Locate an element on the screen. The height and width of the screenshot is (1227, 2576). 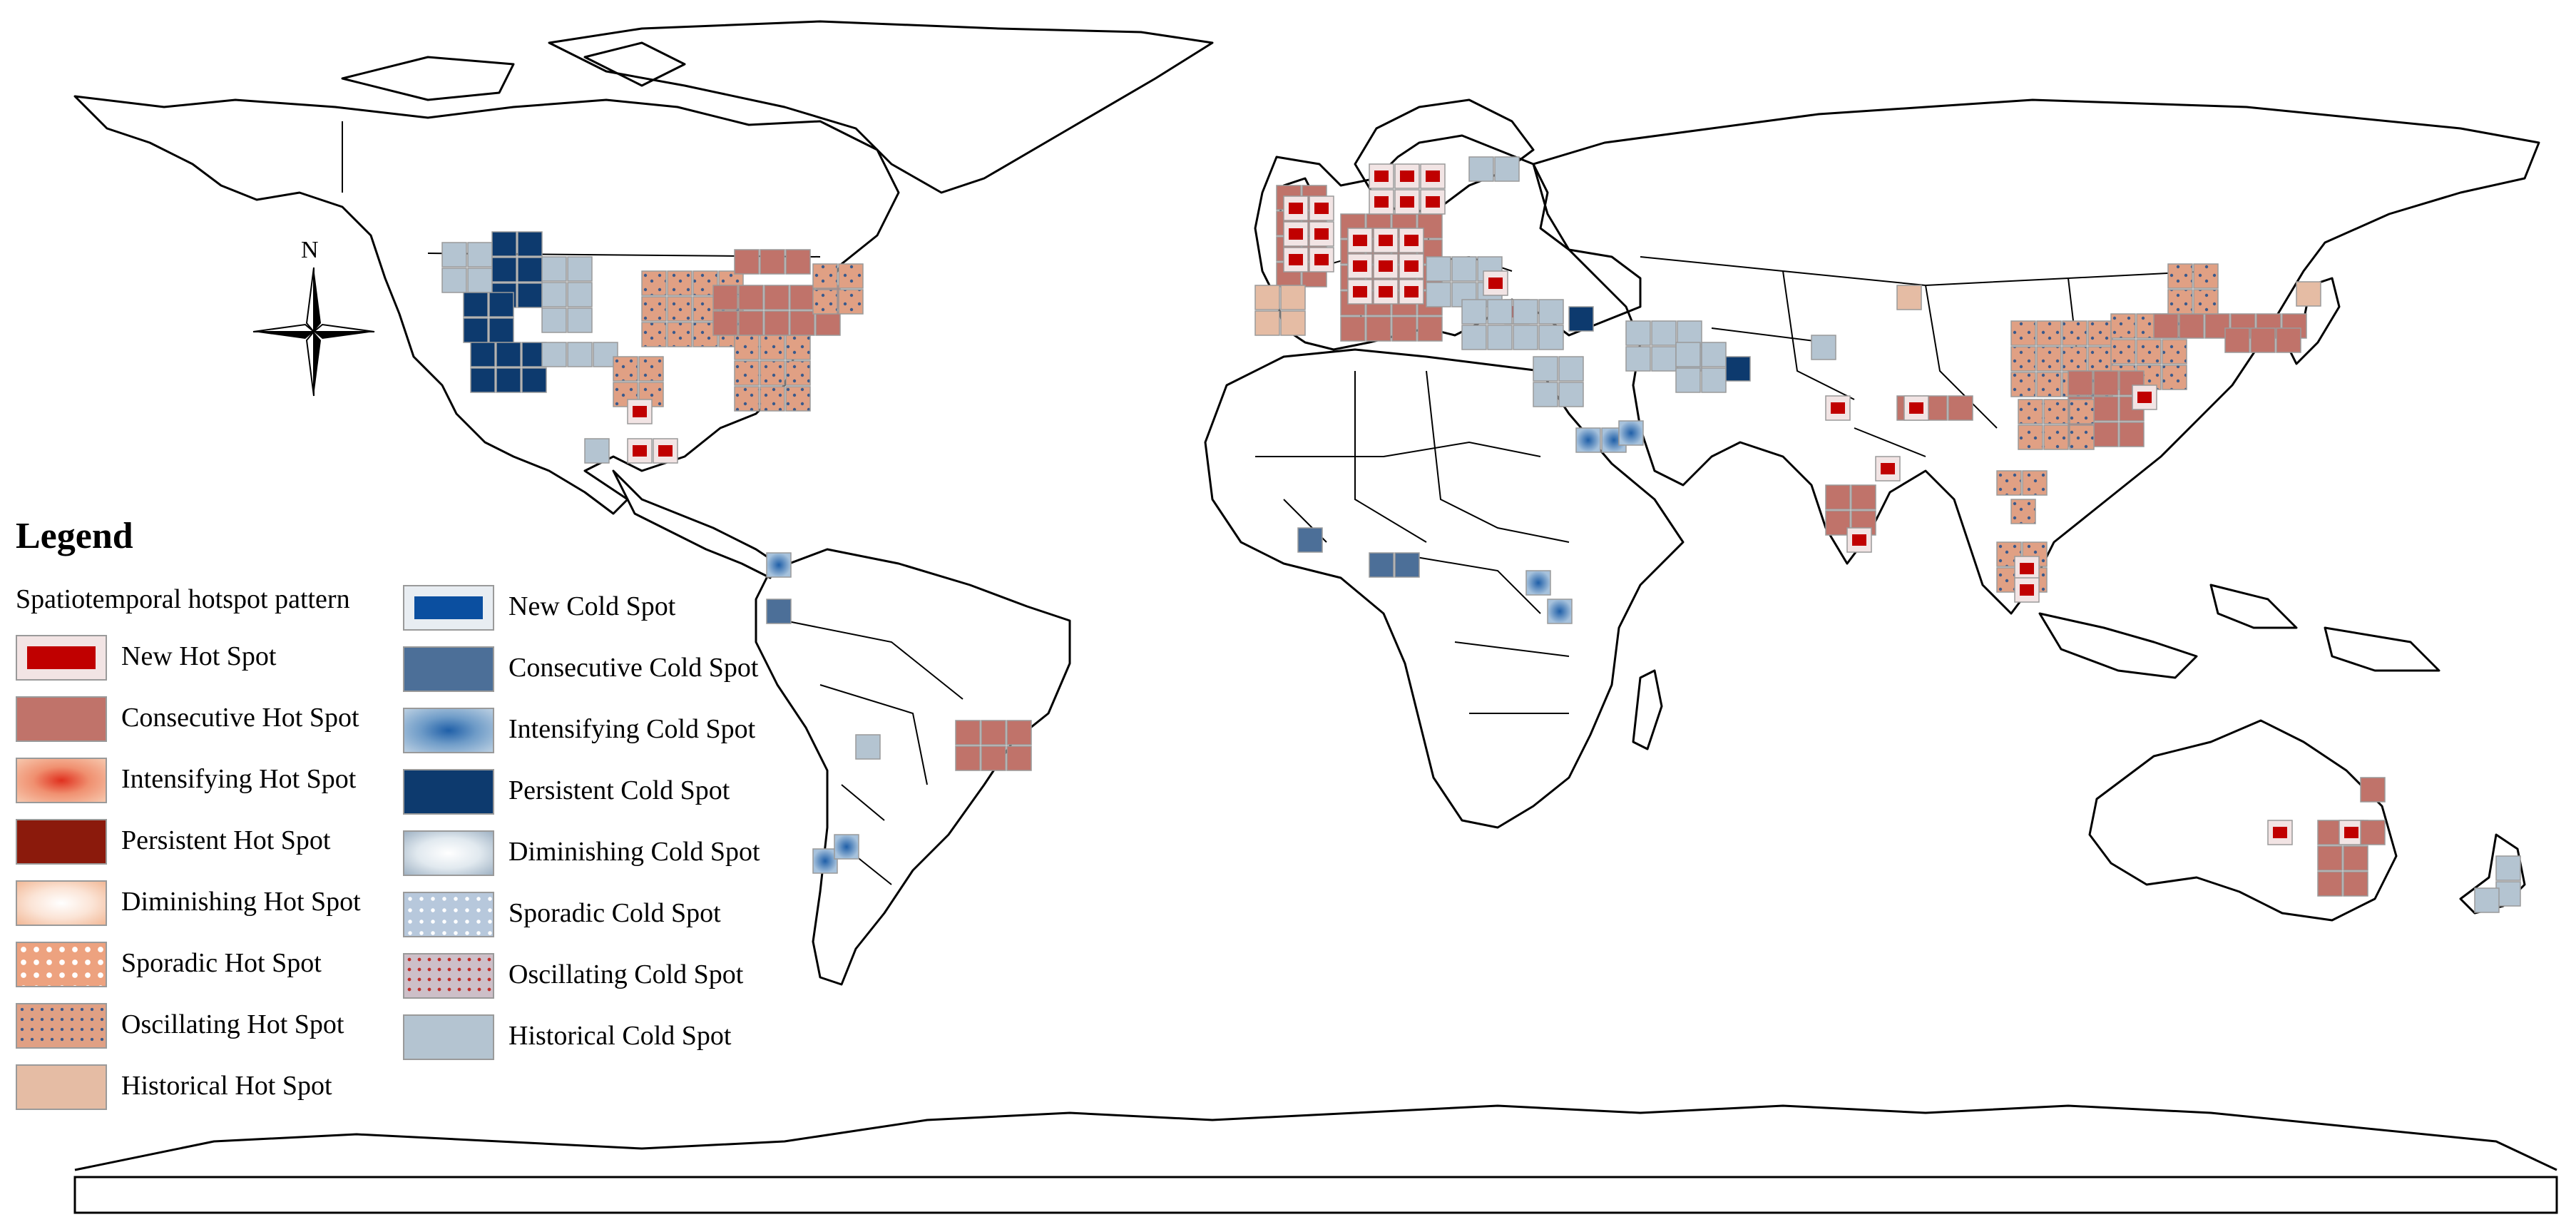
legend-label: Historical Hot Spot is located at coordinates (226, 1086).